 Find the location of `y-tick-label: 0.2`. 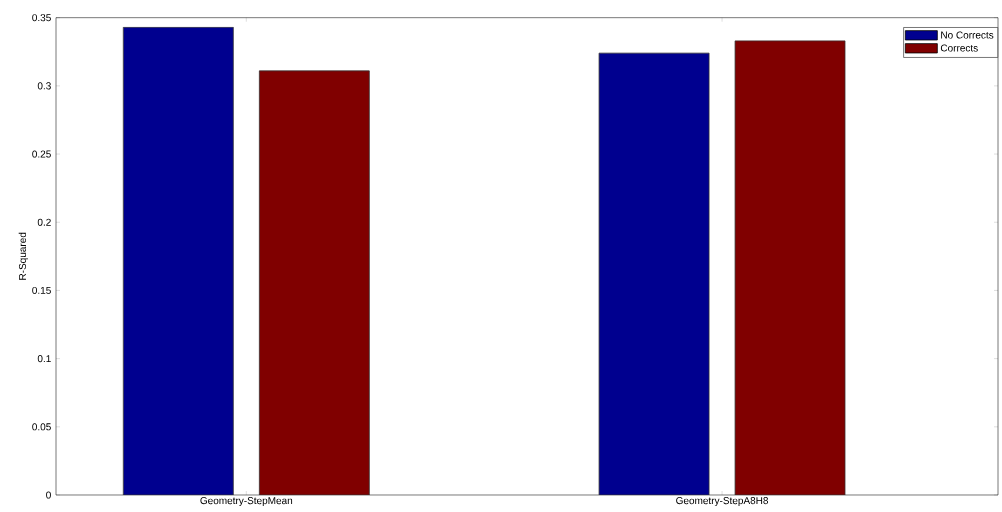

y-tick-label: 0.2 is located at coordinates (44, 222).